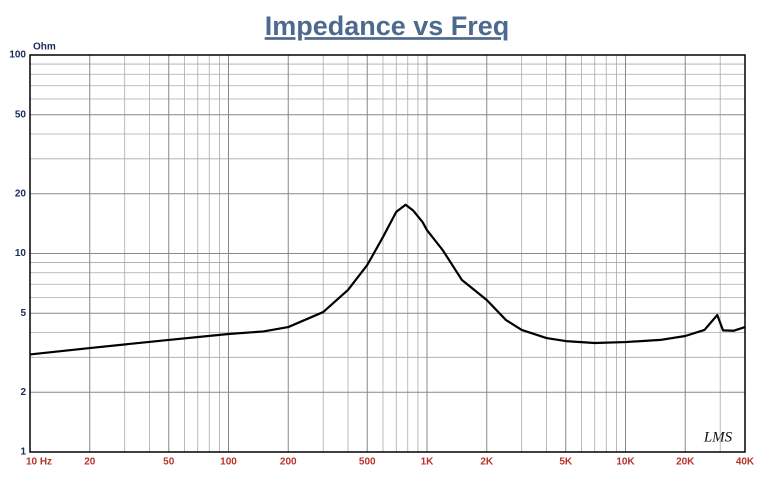  I want to click on logo: LMS, so click(718, 437).